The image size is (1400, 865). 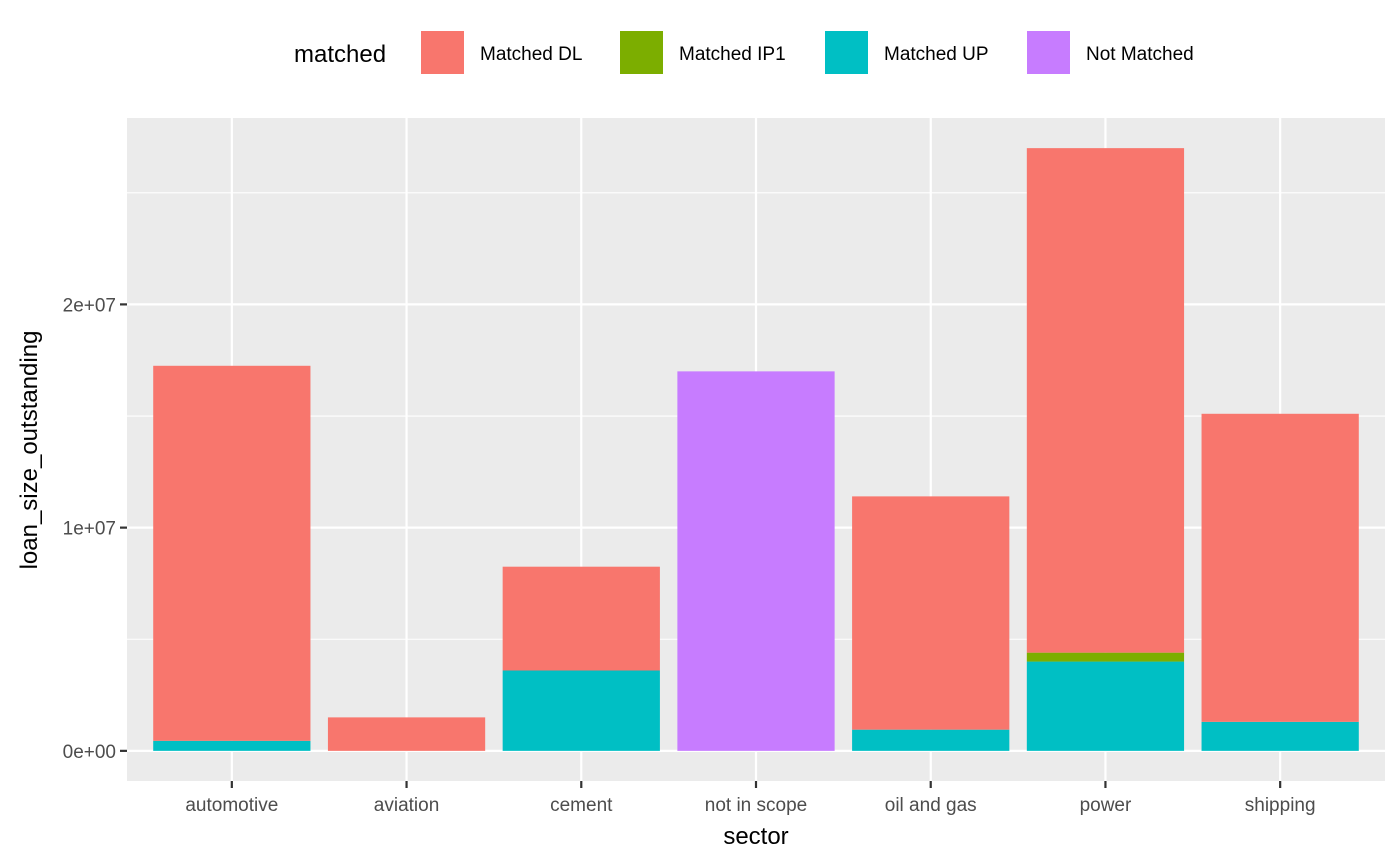 I want to click on legend-label: Not Matched, so click(x=1140, y=54).